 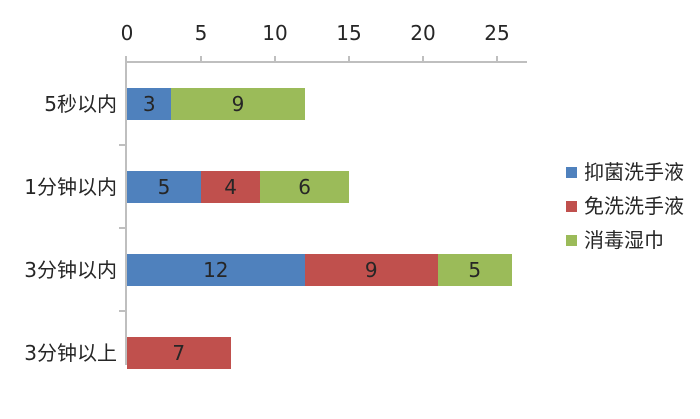 I want to click on bar-segment: 3, so click(x=149, y=103).